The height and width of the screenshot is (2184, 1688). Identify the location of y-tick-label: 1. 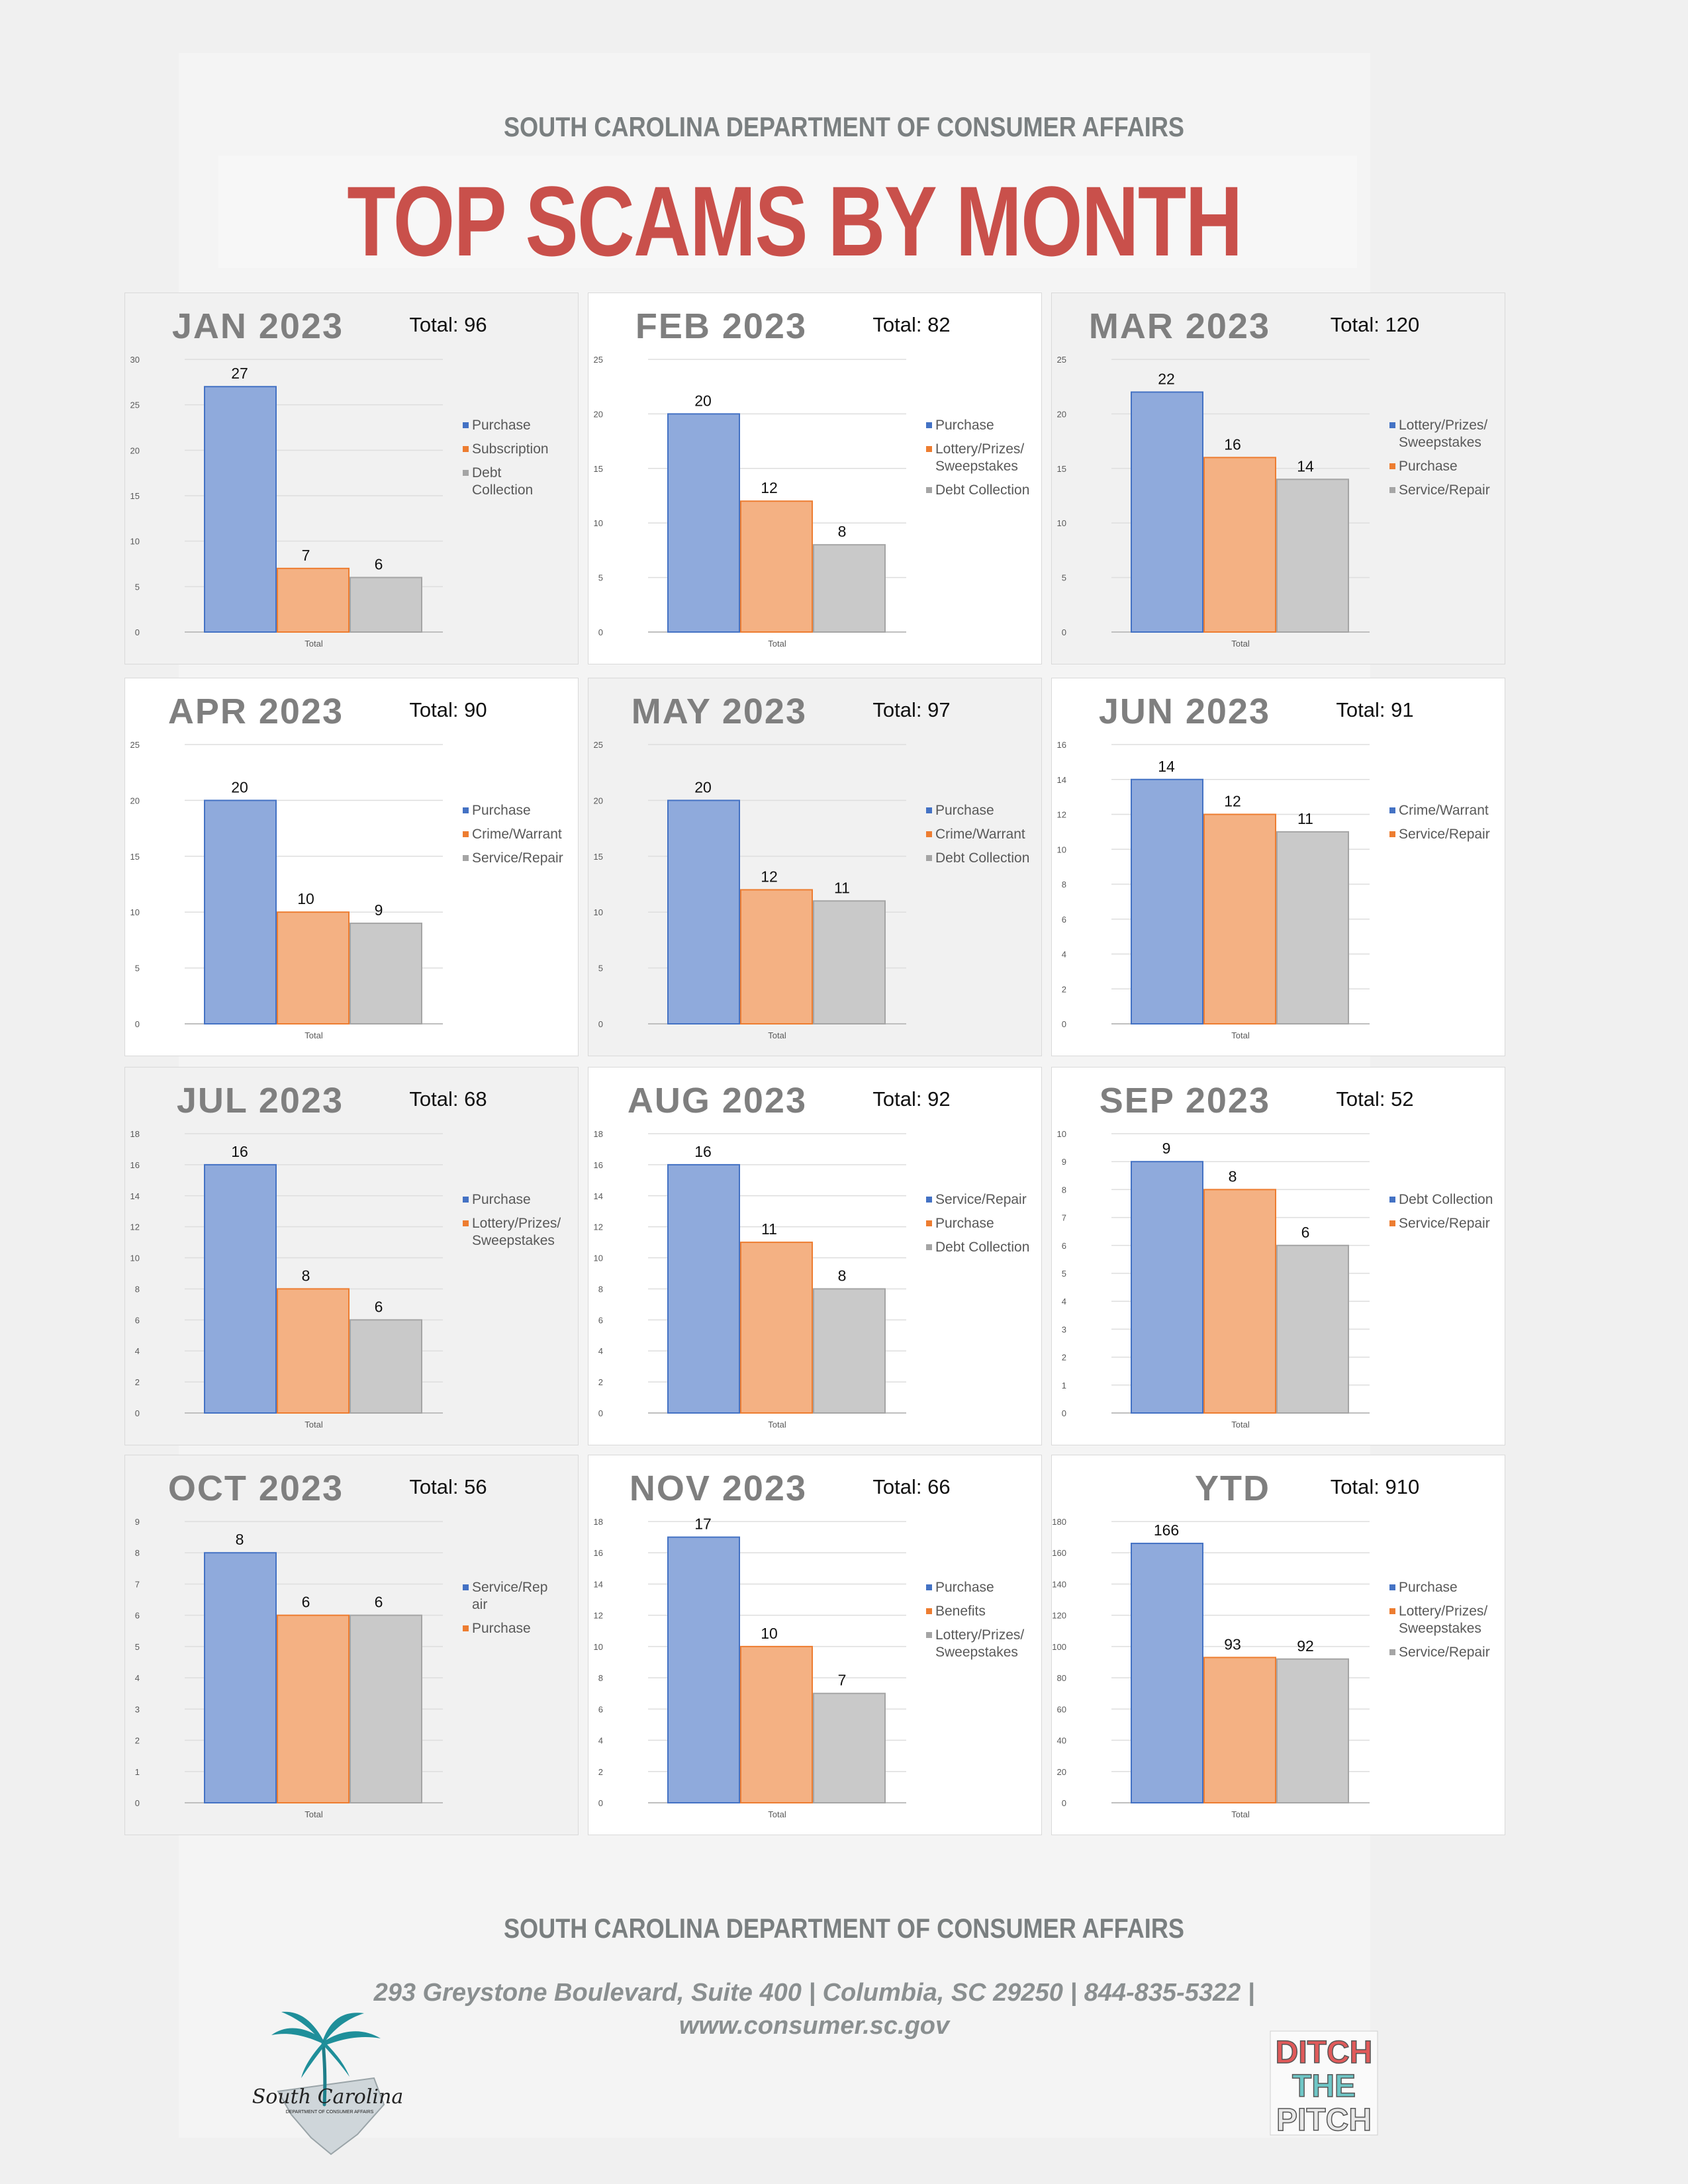
(1064, 1385).